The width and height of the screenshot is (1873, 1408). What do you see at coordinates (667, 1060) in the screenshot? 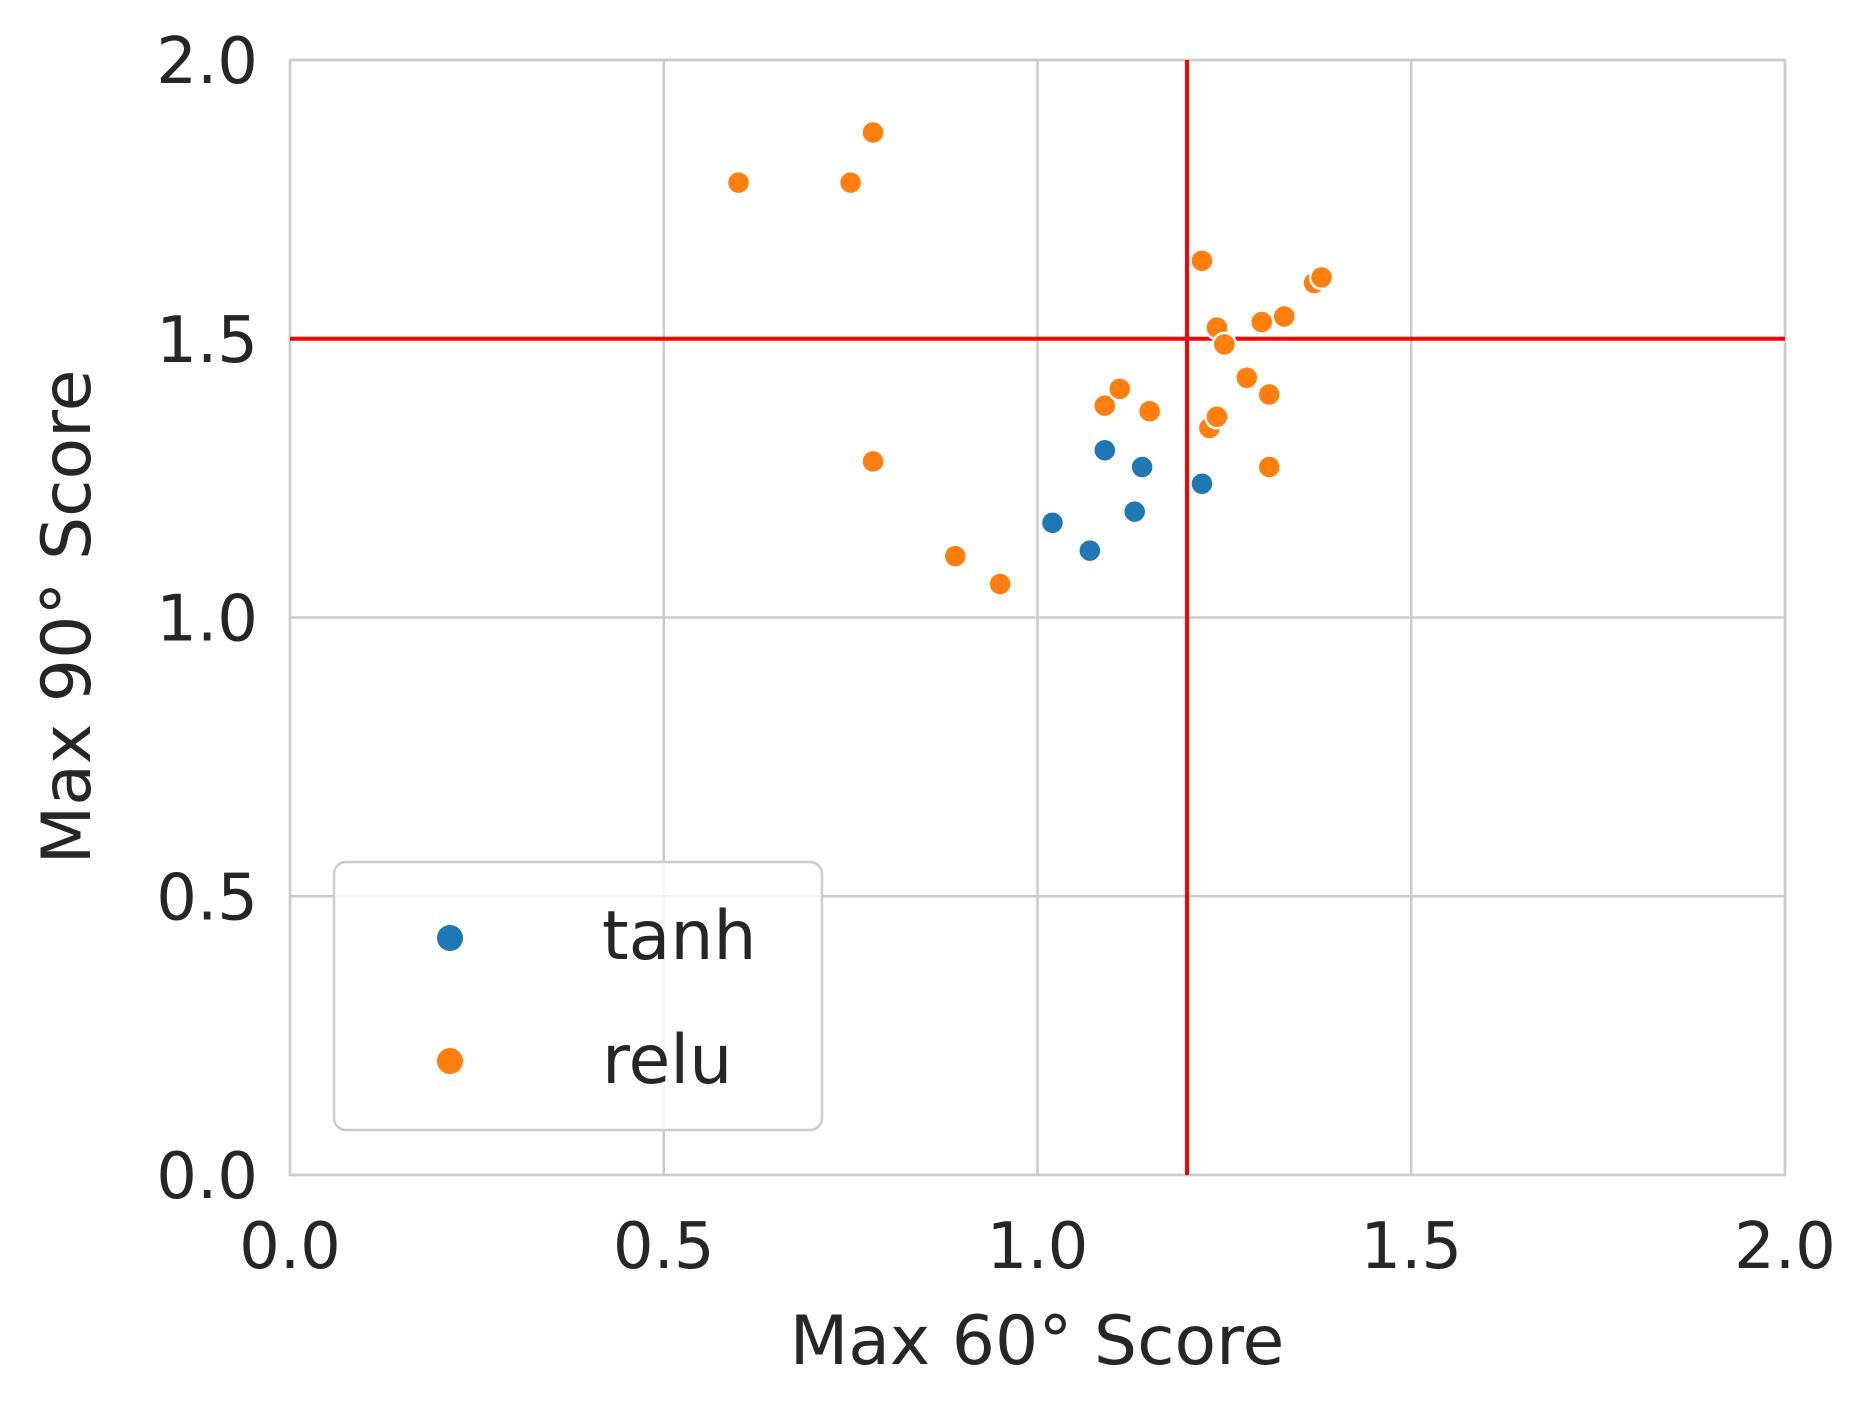
I see `legend-label-relu: relu` at bounding box center [667, 1060].